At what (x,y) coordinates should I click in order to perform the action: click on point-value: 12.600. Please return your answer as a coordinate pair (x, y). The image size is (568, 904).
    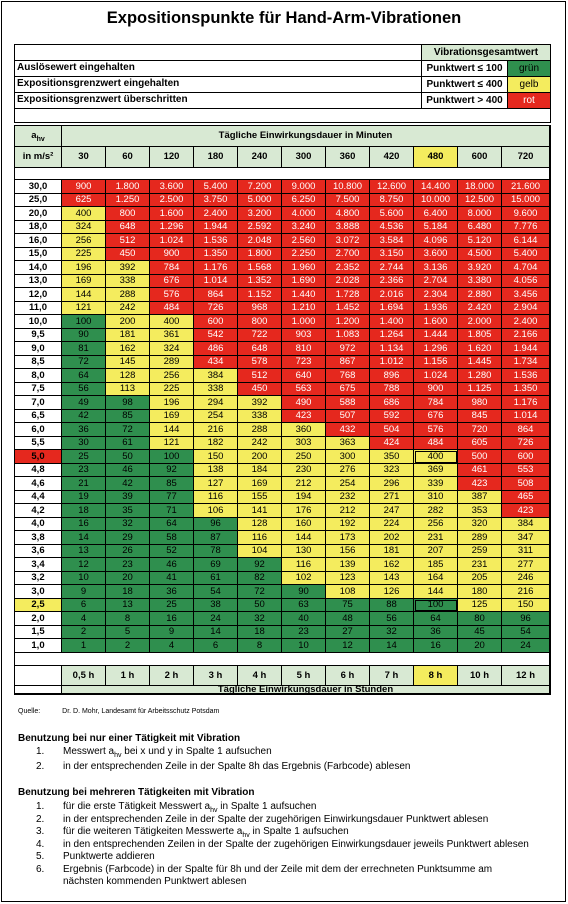
    Looking at the image, I should click on (392, 187).